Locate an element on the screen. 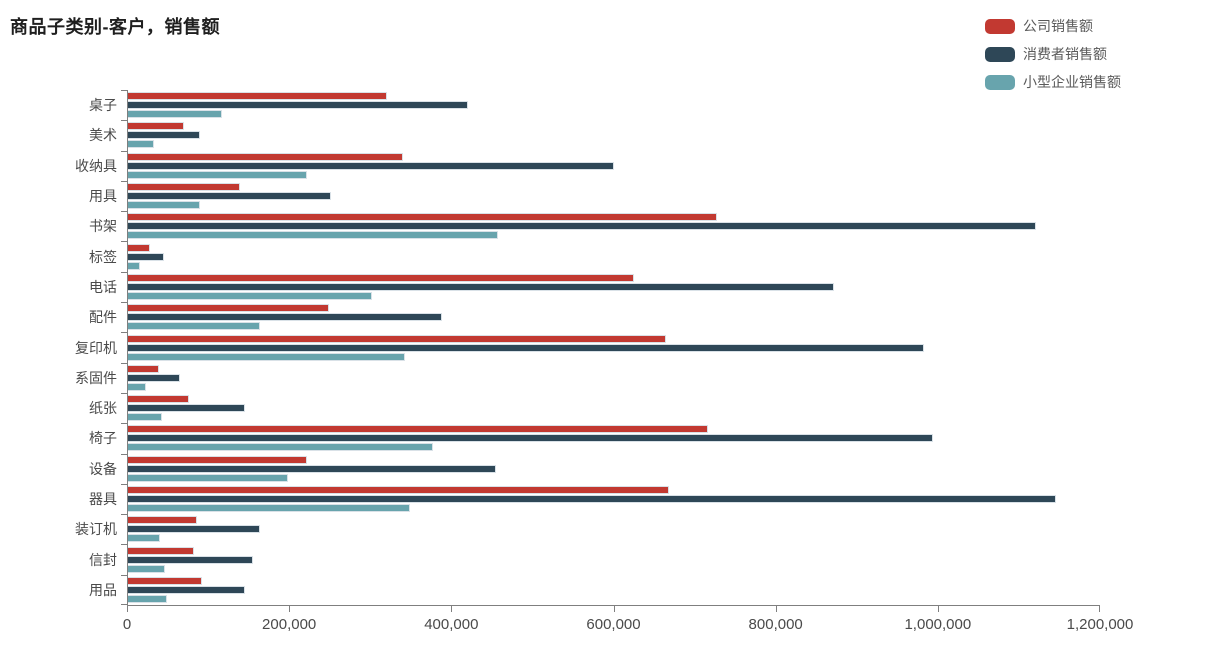 Image resolution: width=1213 pixels, height=656 pixels. category-label: 用具 is located at coordinates (103, 196).